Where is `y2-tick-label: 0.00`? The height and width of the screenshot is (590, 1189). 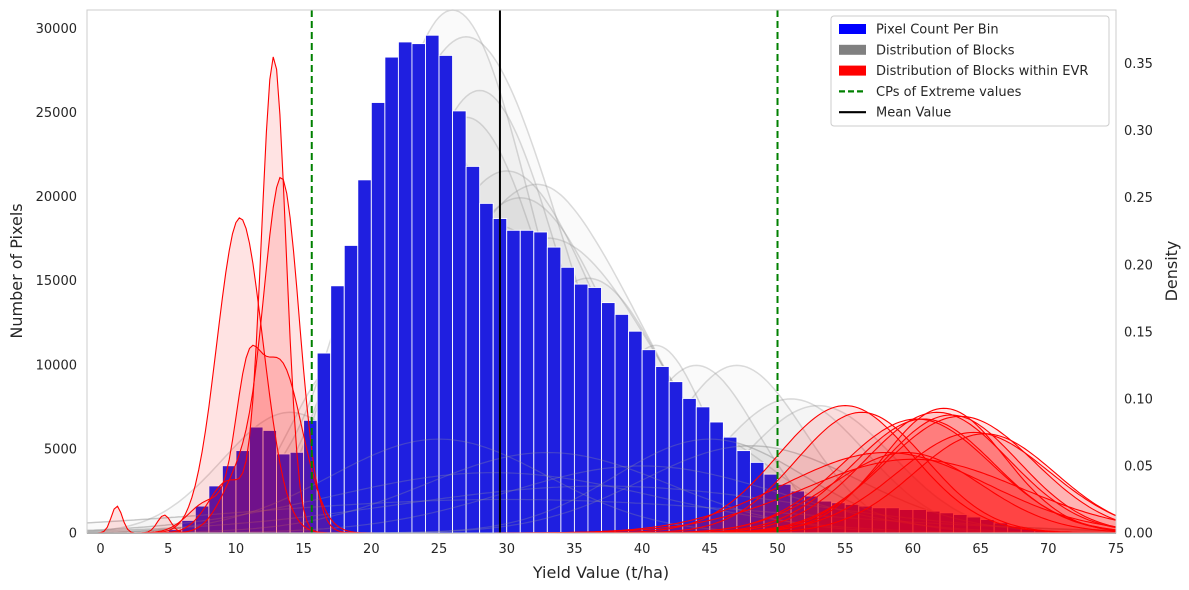
y2-tick-label: 0.00 is located at coordinates (1138, 534).